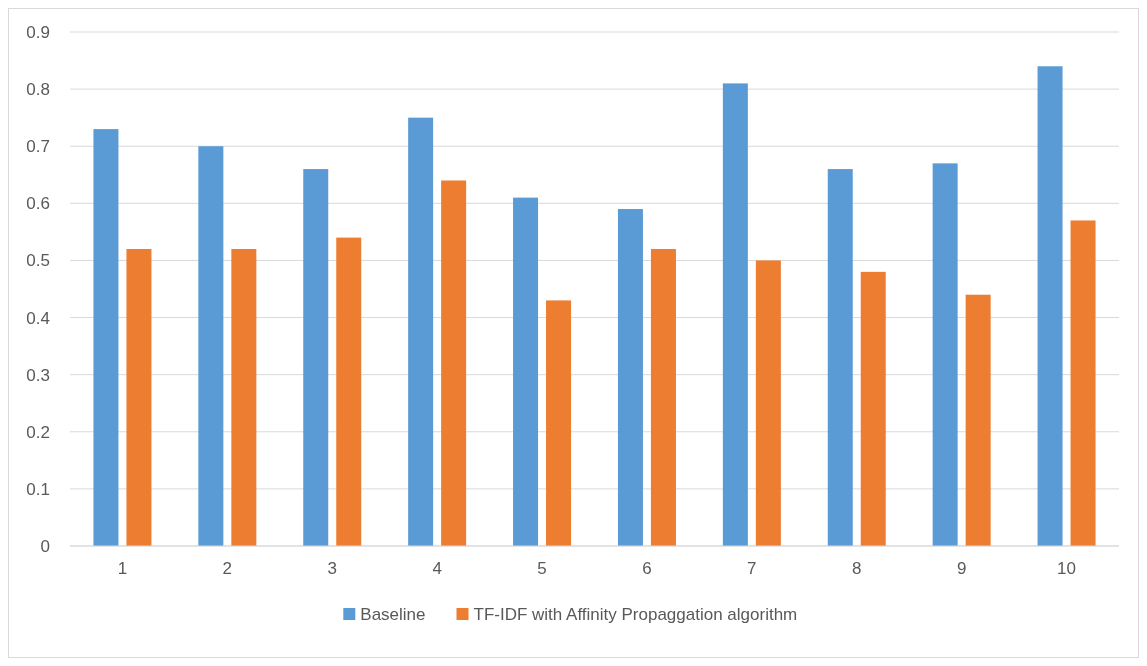  What do you see at coordinates (38, 147) in the screenshot?
I see `y-tick-label: 0.7` at bounding box center [38, 147].